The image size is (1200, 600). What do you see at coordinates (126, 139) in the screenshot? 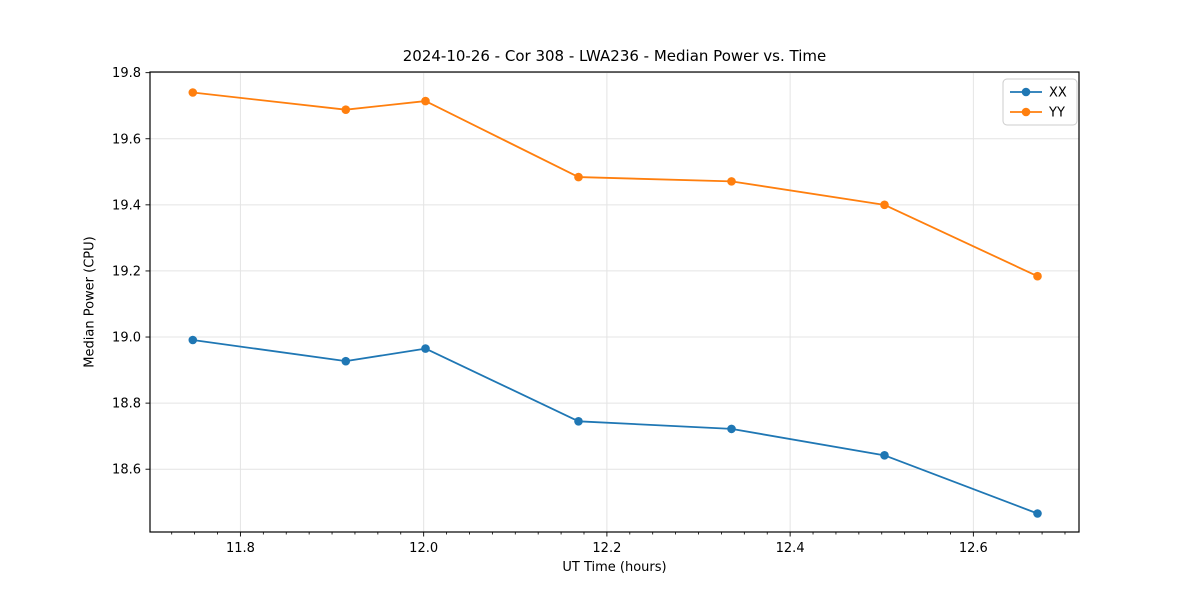
I see `y-tick-label: 19.6` at bounding box center [126, 139].